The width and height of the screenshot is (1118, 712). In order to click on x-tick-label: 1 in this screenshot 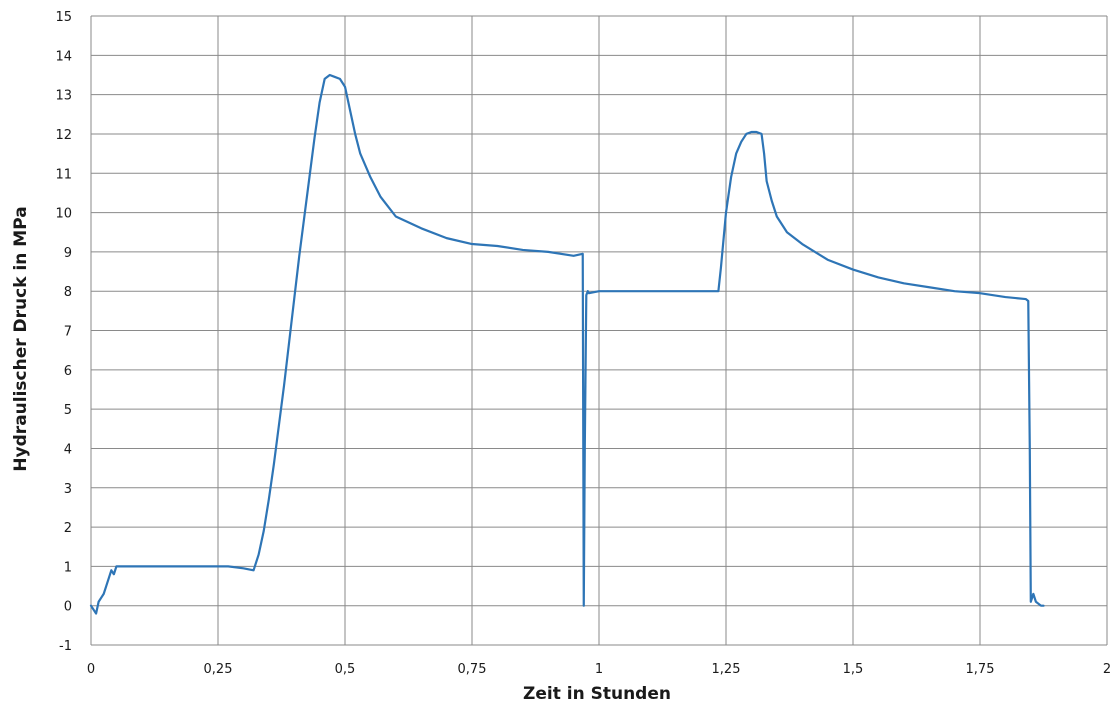, I will do `click(599, 669)`.